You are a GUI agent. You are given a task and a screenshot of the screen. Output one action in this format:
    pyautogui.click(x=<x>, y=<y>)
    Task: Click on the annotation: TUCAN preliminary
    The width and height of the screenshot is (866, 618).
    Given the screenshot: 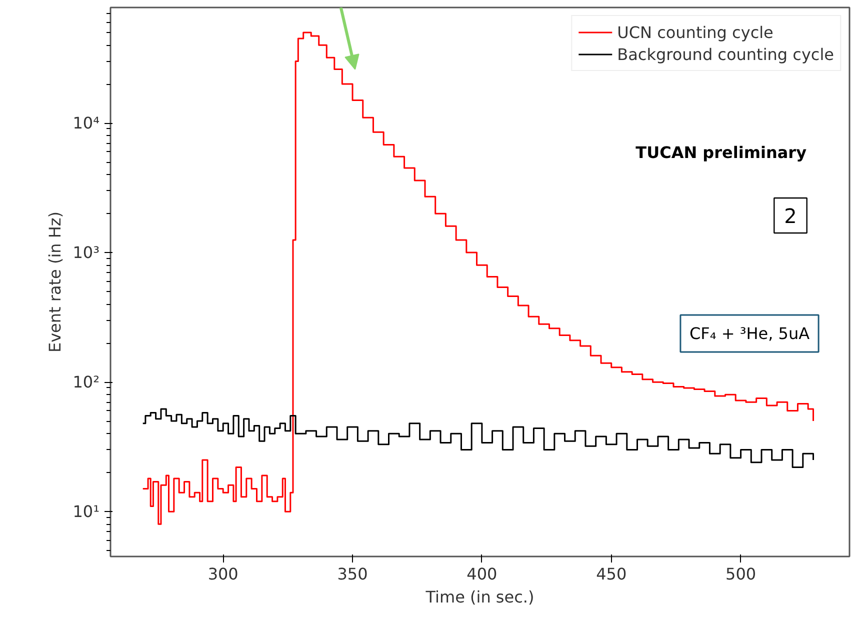 What is the action you would take?
    pyautogui.click(x=722, y=152)
    